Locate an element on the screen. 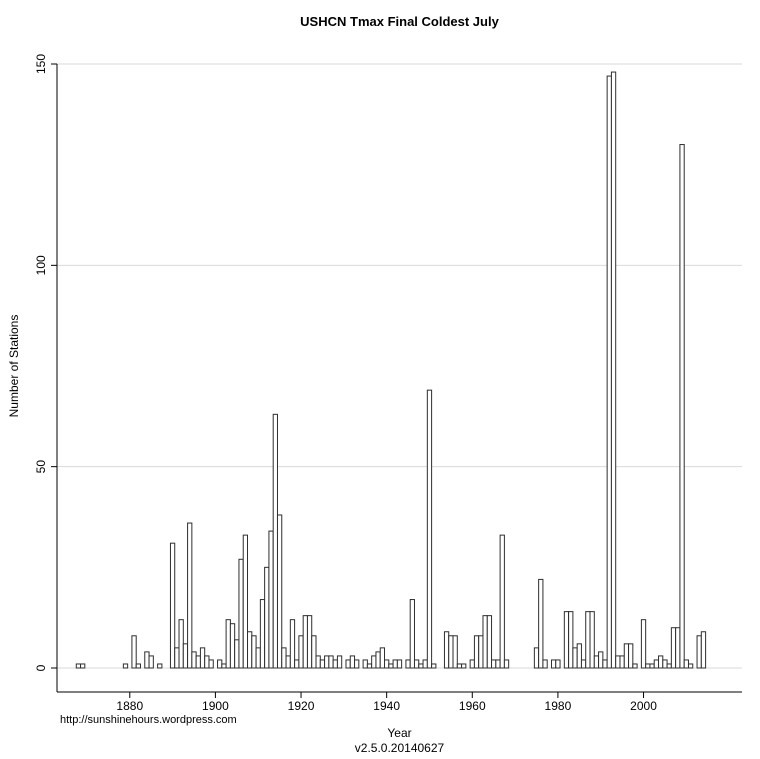  y-tick-label: 50 is located at coordinates (41, 467).